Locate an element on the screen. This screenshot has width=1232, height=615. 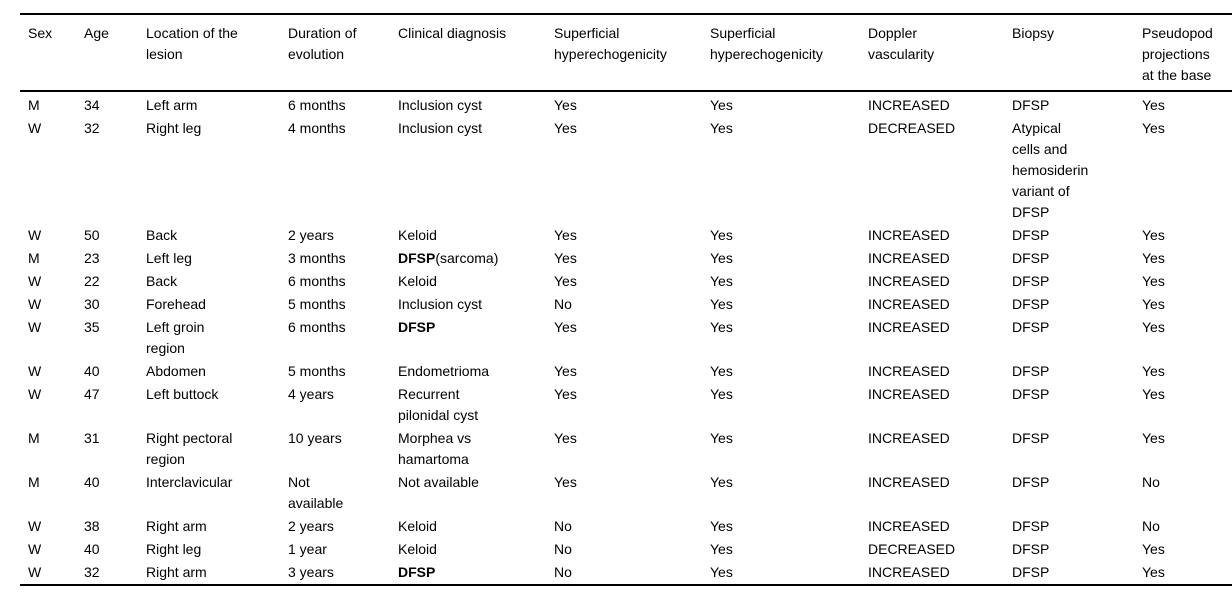
cell-age: 30 is located at coordinates (92, 304).